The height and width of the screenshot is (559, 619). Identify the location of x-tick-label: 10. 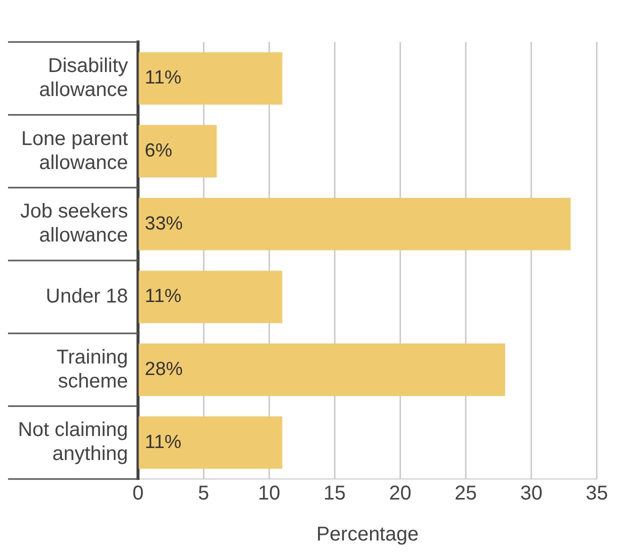
(269, 493).